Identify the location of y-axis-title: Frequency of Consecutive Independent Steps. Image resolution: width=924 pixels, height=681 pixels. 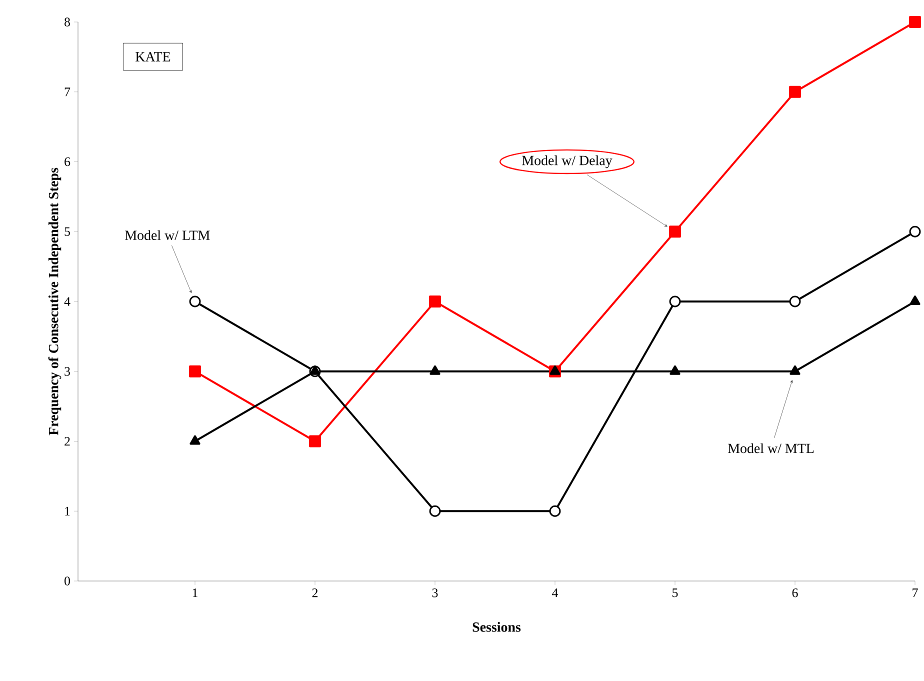
(55, 302).